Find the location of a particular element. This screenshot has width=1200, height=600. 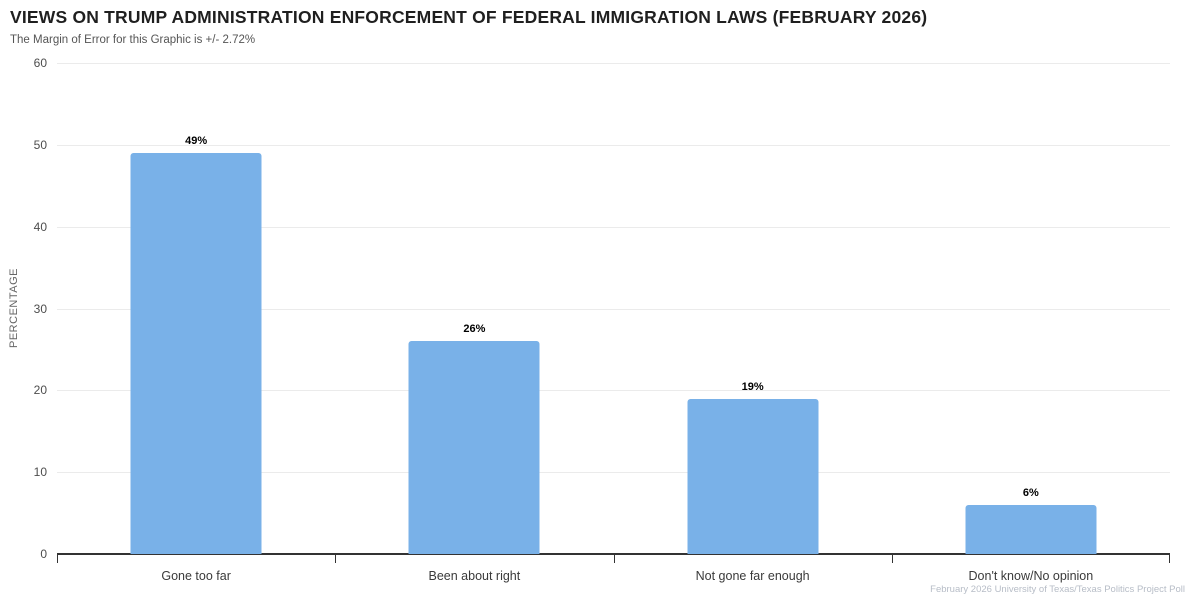

x-category-label: Don't know/No opinion is located at coordinates (1031, 576).